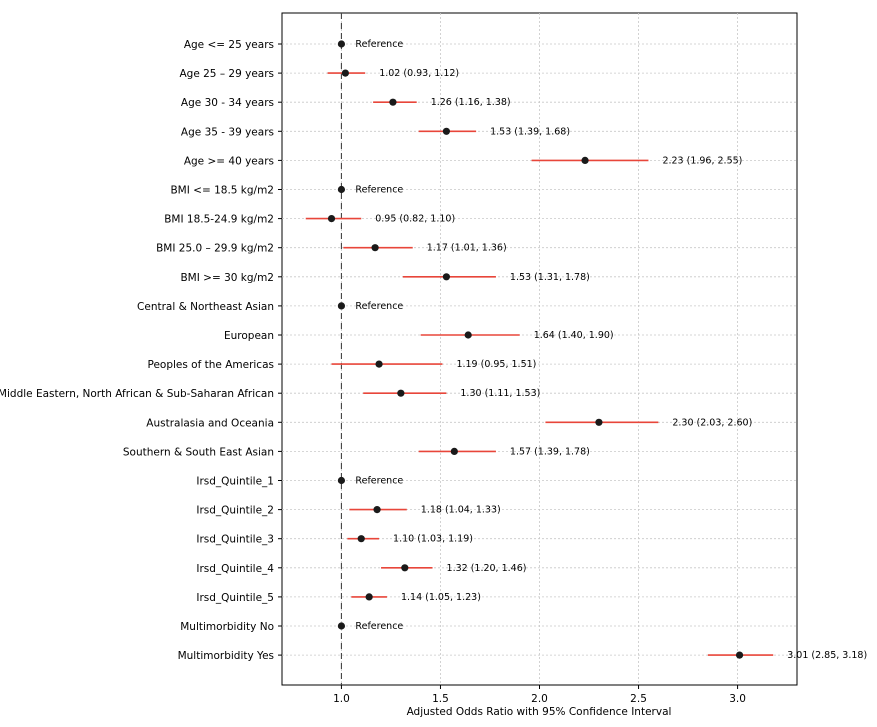 Image resolution: width=877 pixels, height=727 pixels. Describe the element at coordinates (210, 365) in the screenshot. I see `y-tick-label: Peoples of the Americas` at that location.